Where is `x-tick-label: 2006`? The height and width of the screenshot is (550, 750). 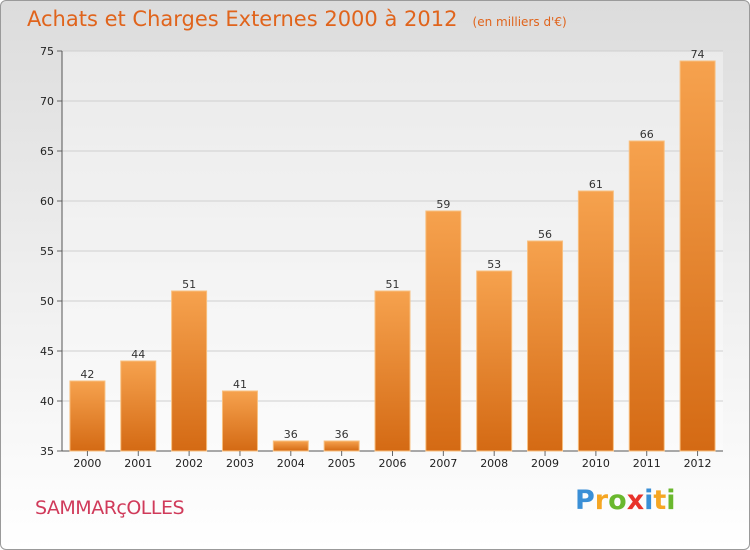
x-tick-label: 2006 is located at coordinates (393, 463).